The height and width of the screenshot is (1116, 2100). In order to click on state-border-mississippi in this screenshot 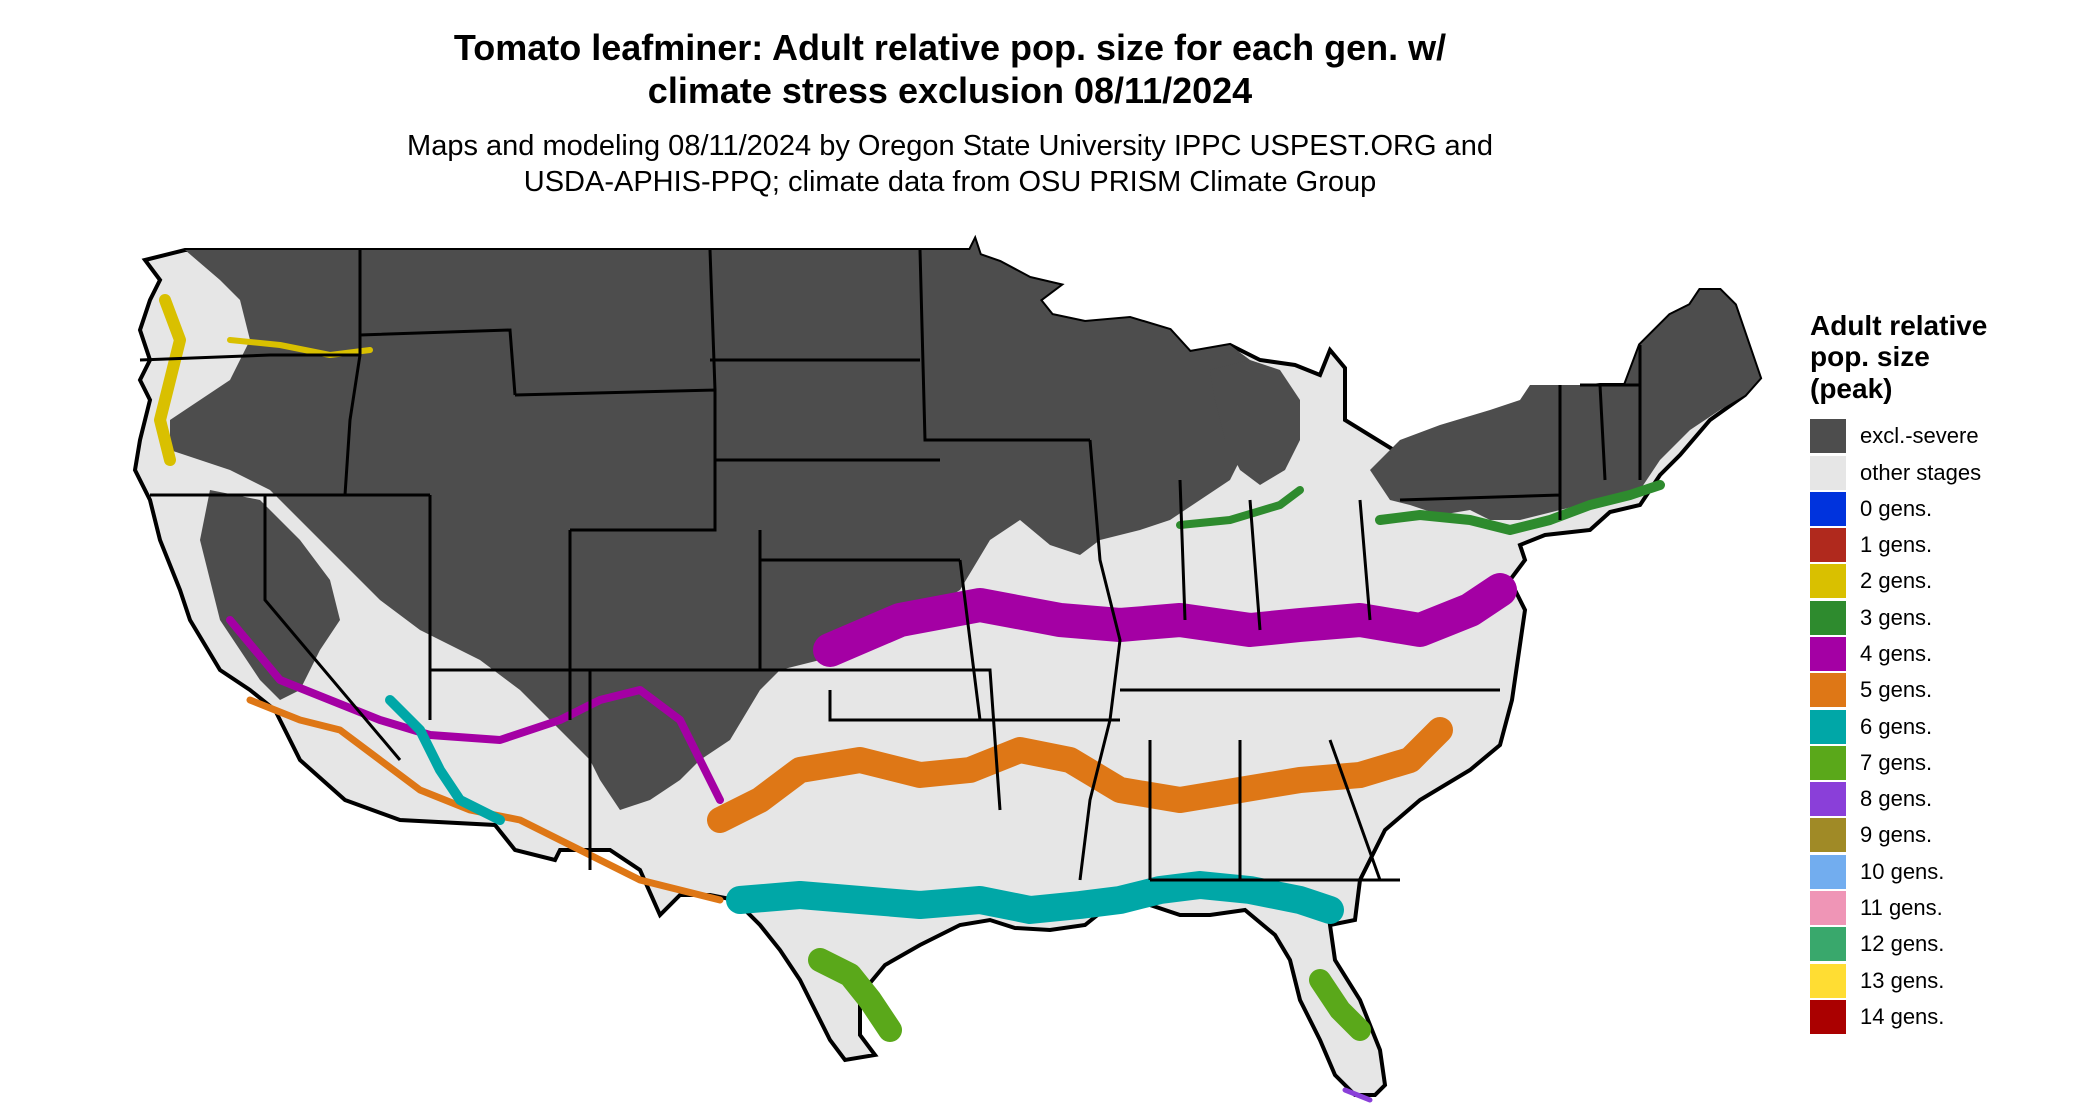, I will do `click(1100, 660)`.